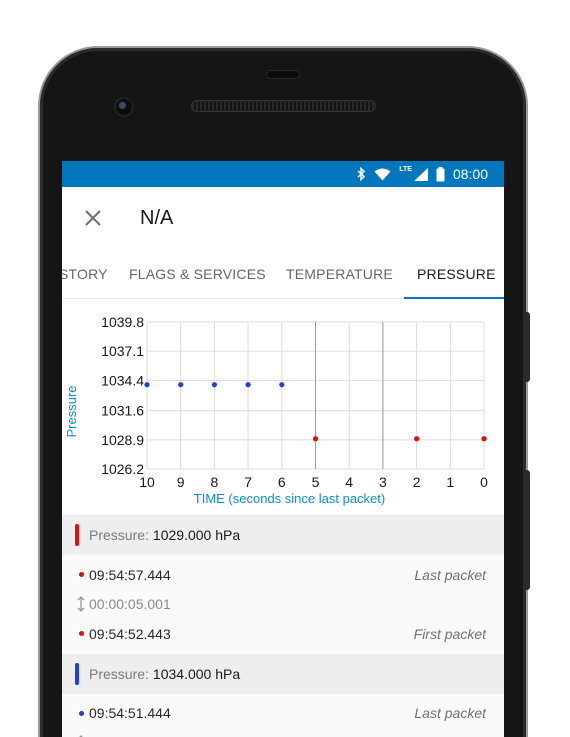 Image resolution: width=570 pixels, height=737 pixels. Describe the element at coordinates (289, 498) in the screenshot. I see `x-axis-label: TIME (seconds since last packet)` at that location.